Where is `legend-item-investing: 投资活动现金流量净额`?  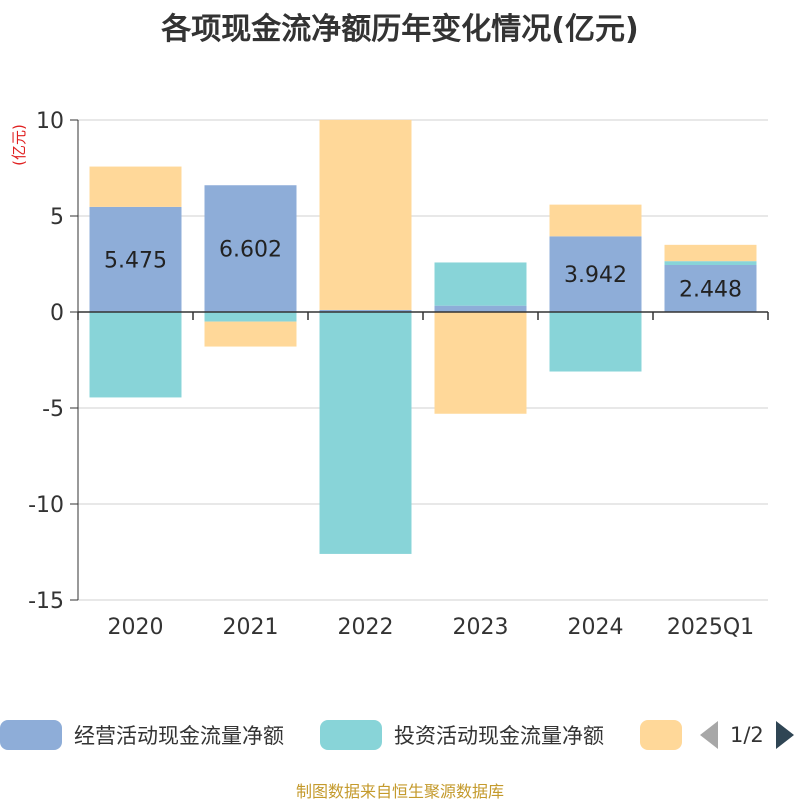 legend-item-investing: 投资活动现金流量净额 is located at coordinates (462, 735).